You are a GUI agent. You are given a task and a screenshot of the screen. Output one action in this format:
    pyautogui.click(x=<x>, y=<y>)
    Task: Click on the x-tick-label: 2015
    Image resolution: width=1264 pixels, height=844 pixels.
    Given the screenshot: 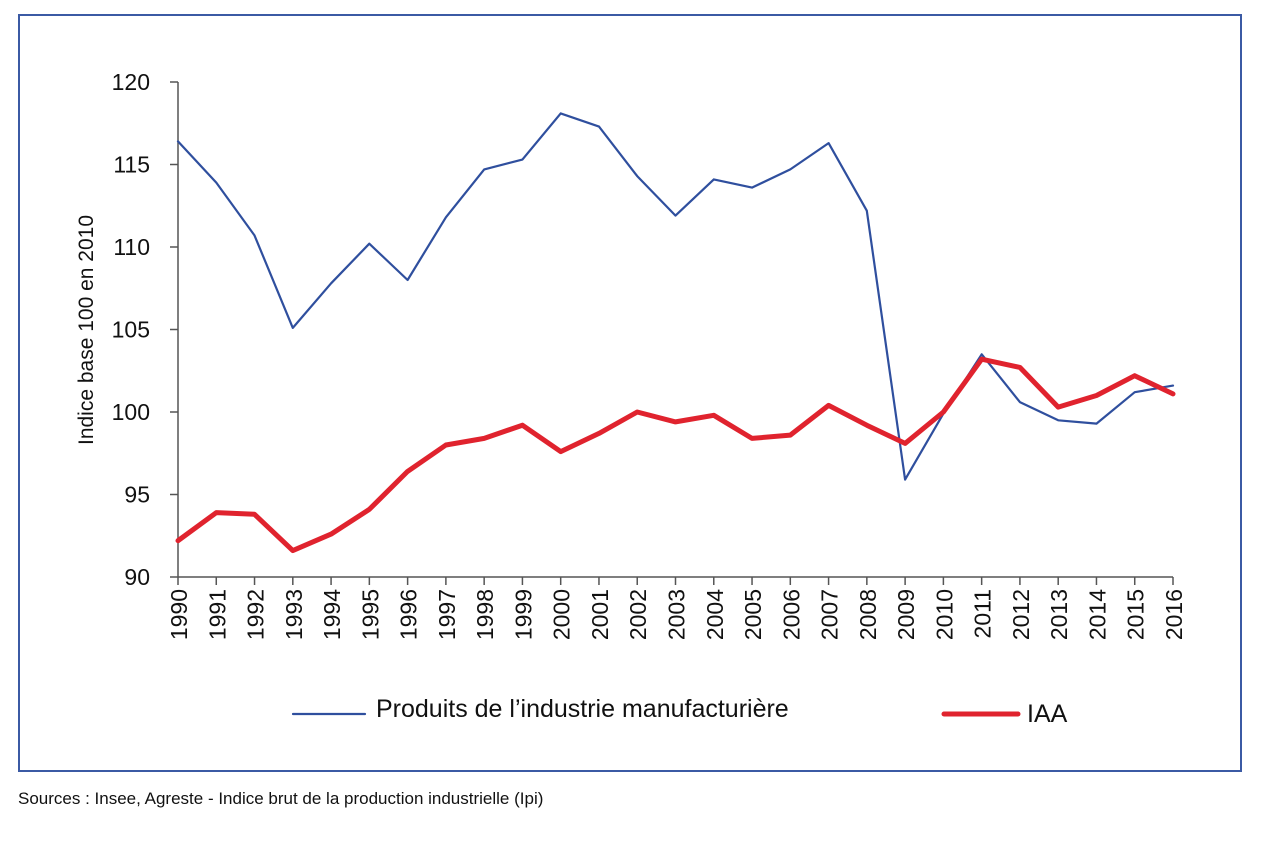 What is the action you would take?
    pyautogui.click(x=1136, y=614)
    